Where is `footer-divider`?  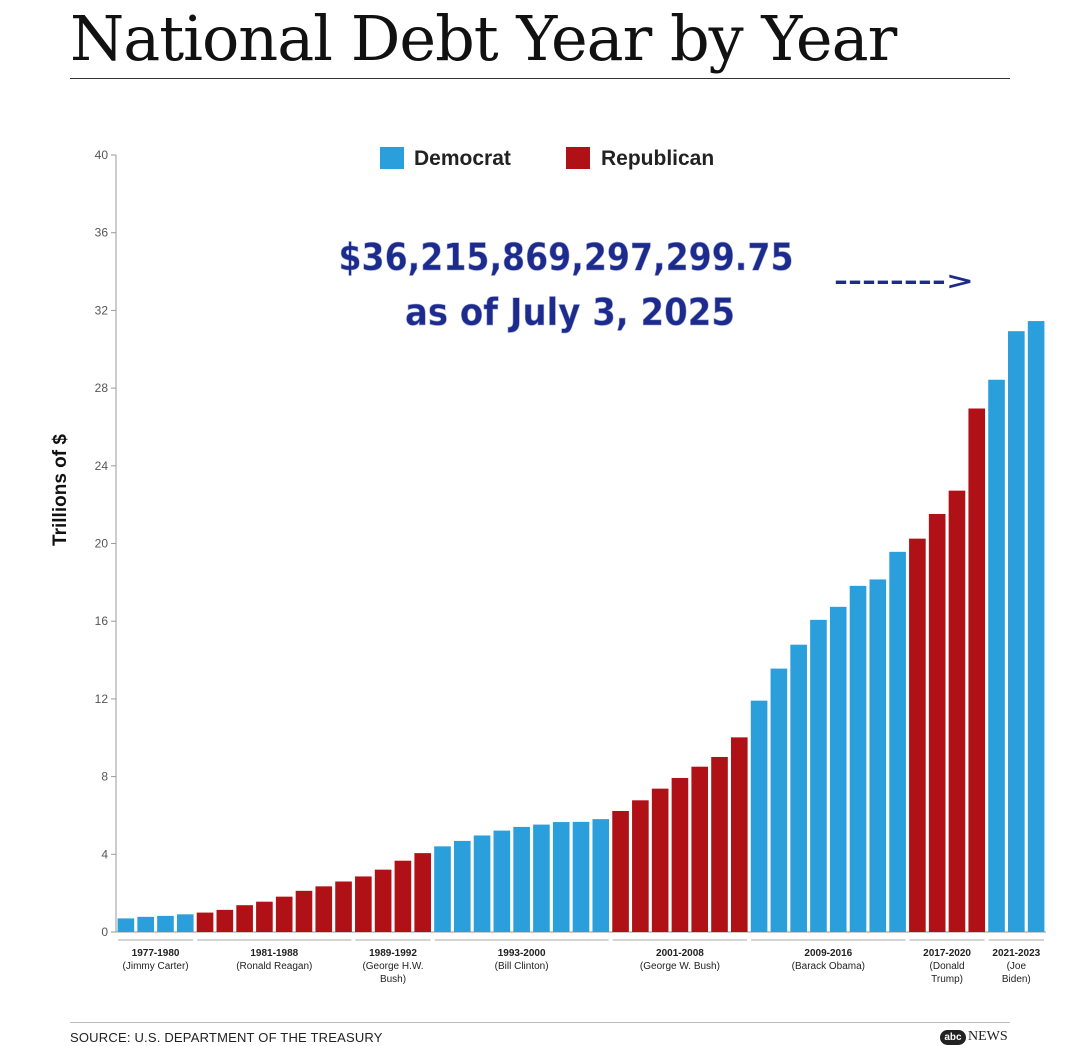
footer-divider is located at coordinates (540, 1022).